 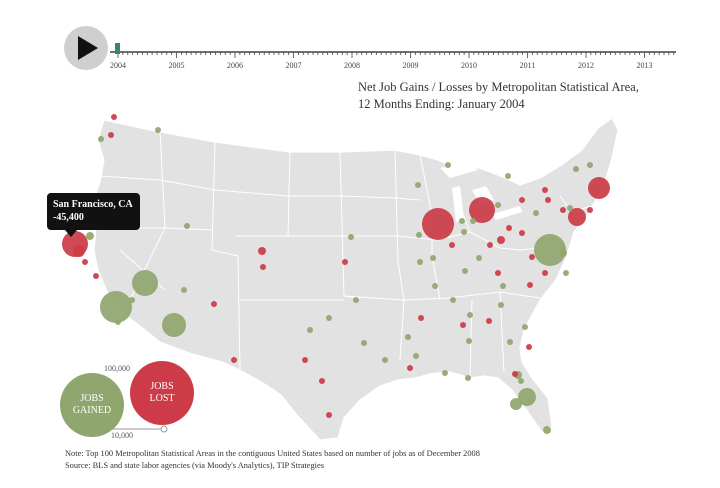 What do you see at coordinates (645, 65) in the screenshot?
I see `timeline-year-2013: 2013` at bounding box center [645, 65].